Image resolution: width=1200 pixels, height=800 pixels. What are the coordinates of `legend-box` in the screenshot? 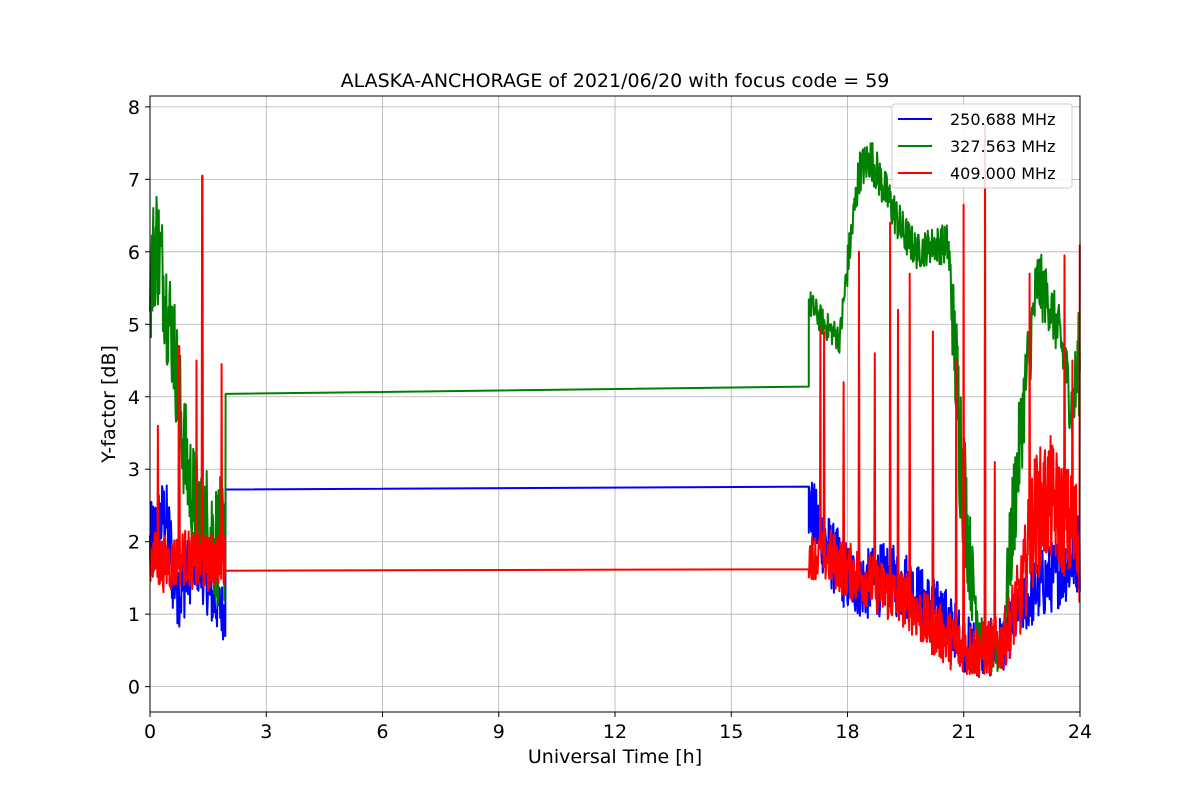 It's located at (982, 146).